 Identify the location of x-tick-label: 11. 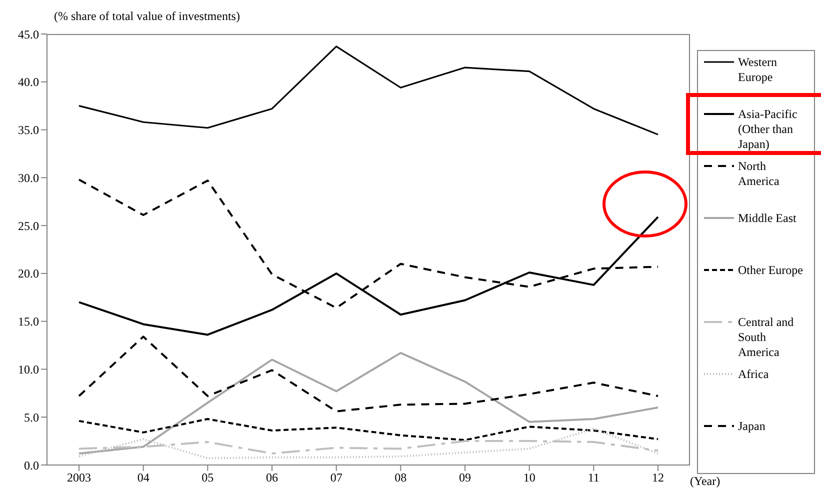
(594, 477).